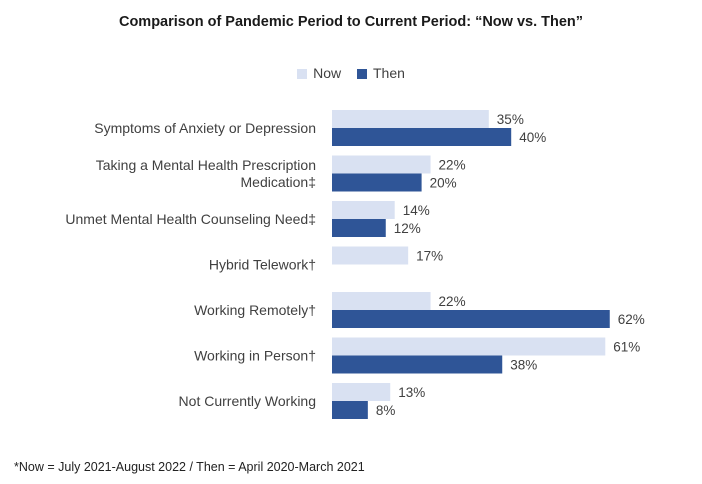 The width and height of the screenshot is (702, 484). I want to click on category-label-taking-a-mental-health-prescription-medication-line-1: Taking a Mental Health Prescription, so click(206, 165).